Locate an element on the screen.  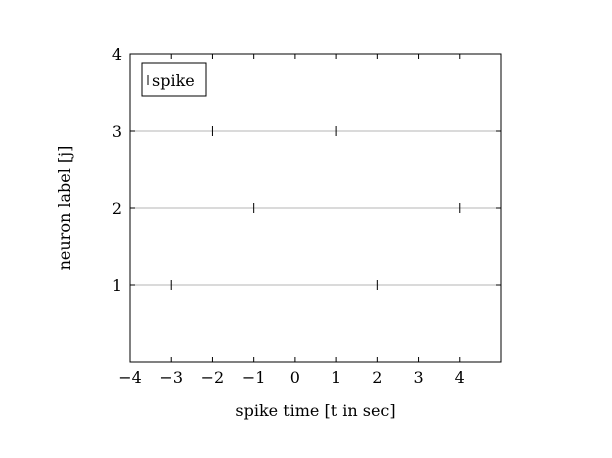
x-tick-label-4: 0 is located at coordinates (295, 377).